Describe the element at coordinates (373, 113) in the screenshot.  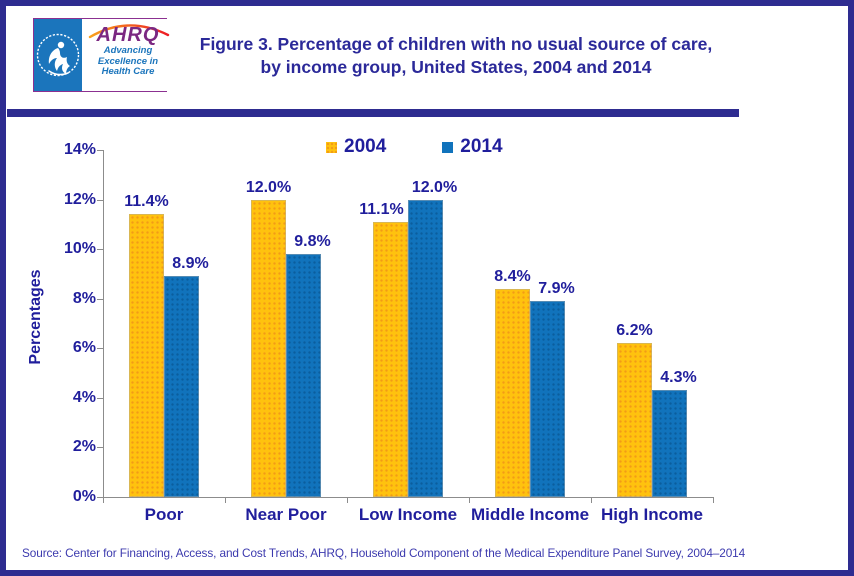
I see `title-divider-bar` at that location.